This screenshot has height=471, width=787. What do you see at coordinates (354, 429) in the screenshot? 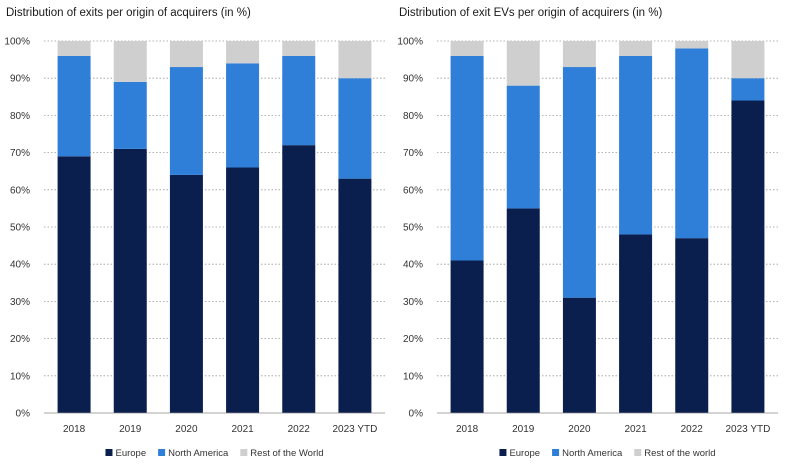
I see `exits-x-tick-label: 2023 YTD` at bounding box center [354, 429].